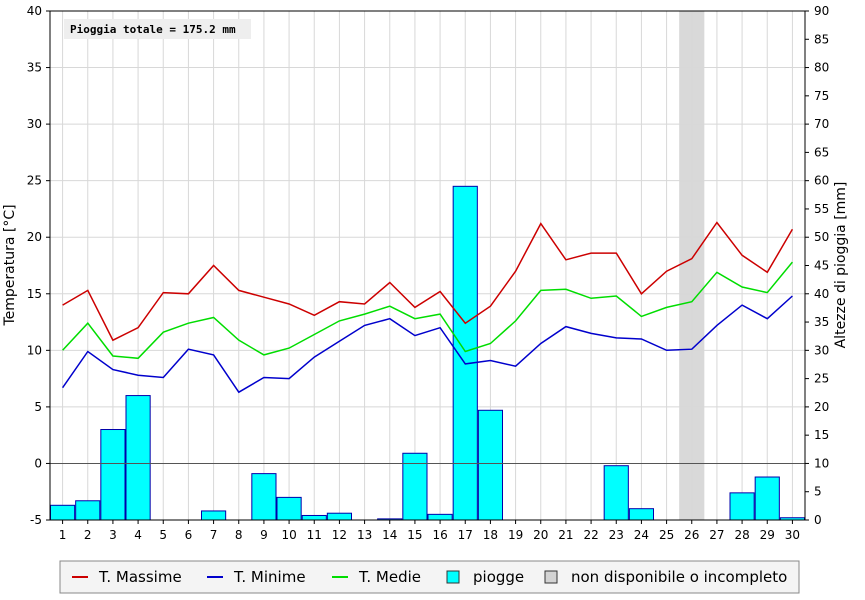 The height and width of the screenshot is (600, 865). Describe the element at coordinates (465, 535) in the screenshot. I see `x-tick-label: 17` at that location.